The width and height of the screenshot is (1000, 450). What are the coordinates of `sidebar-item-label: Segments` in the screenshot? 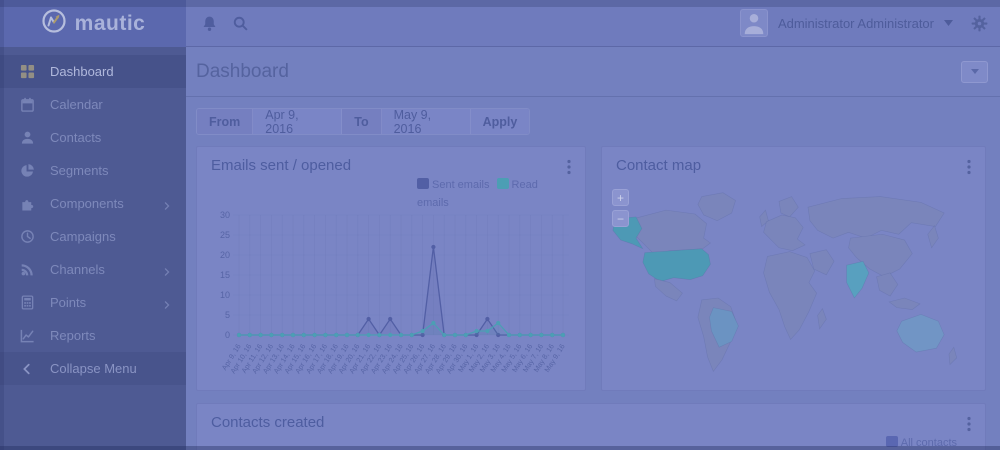 It's located at (79, 170).